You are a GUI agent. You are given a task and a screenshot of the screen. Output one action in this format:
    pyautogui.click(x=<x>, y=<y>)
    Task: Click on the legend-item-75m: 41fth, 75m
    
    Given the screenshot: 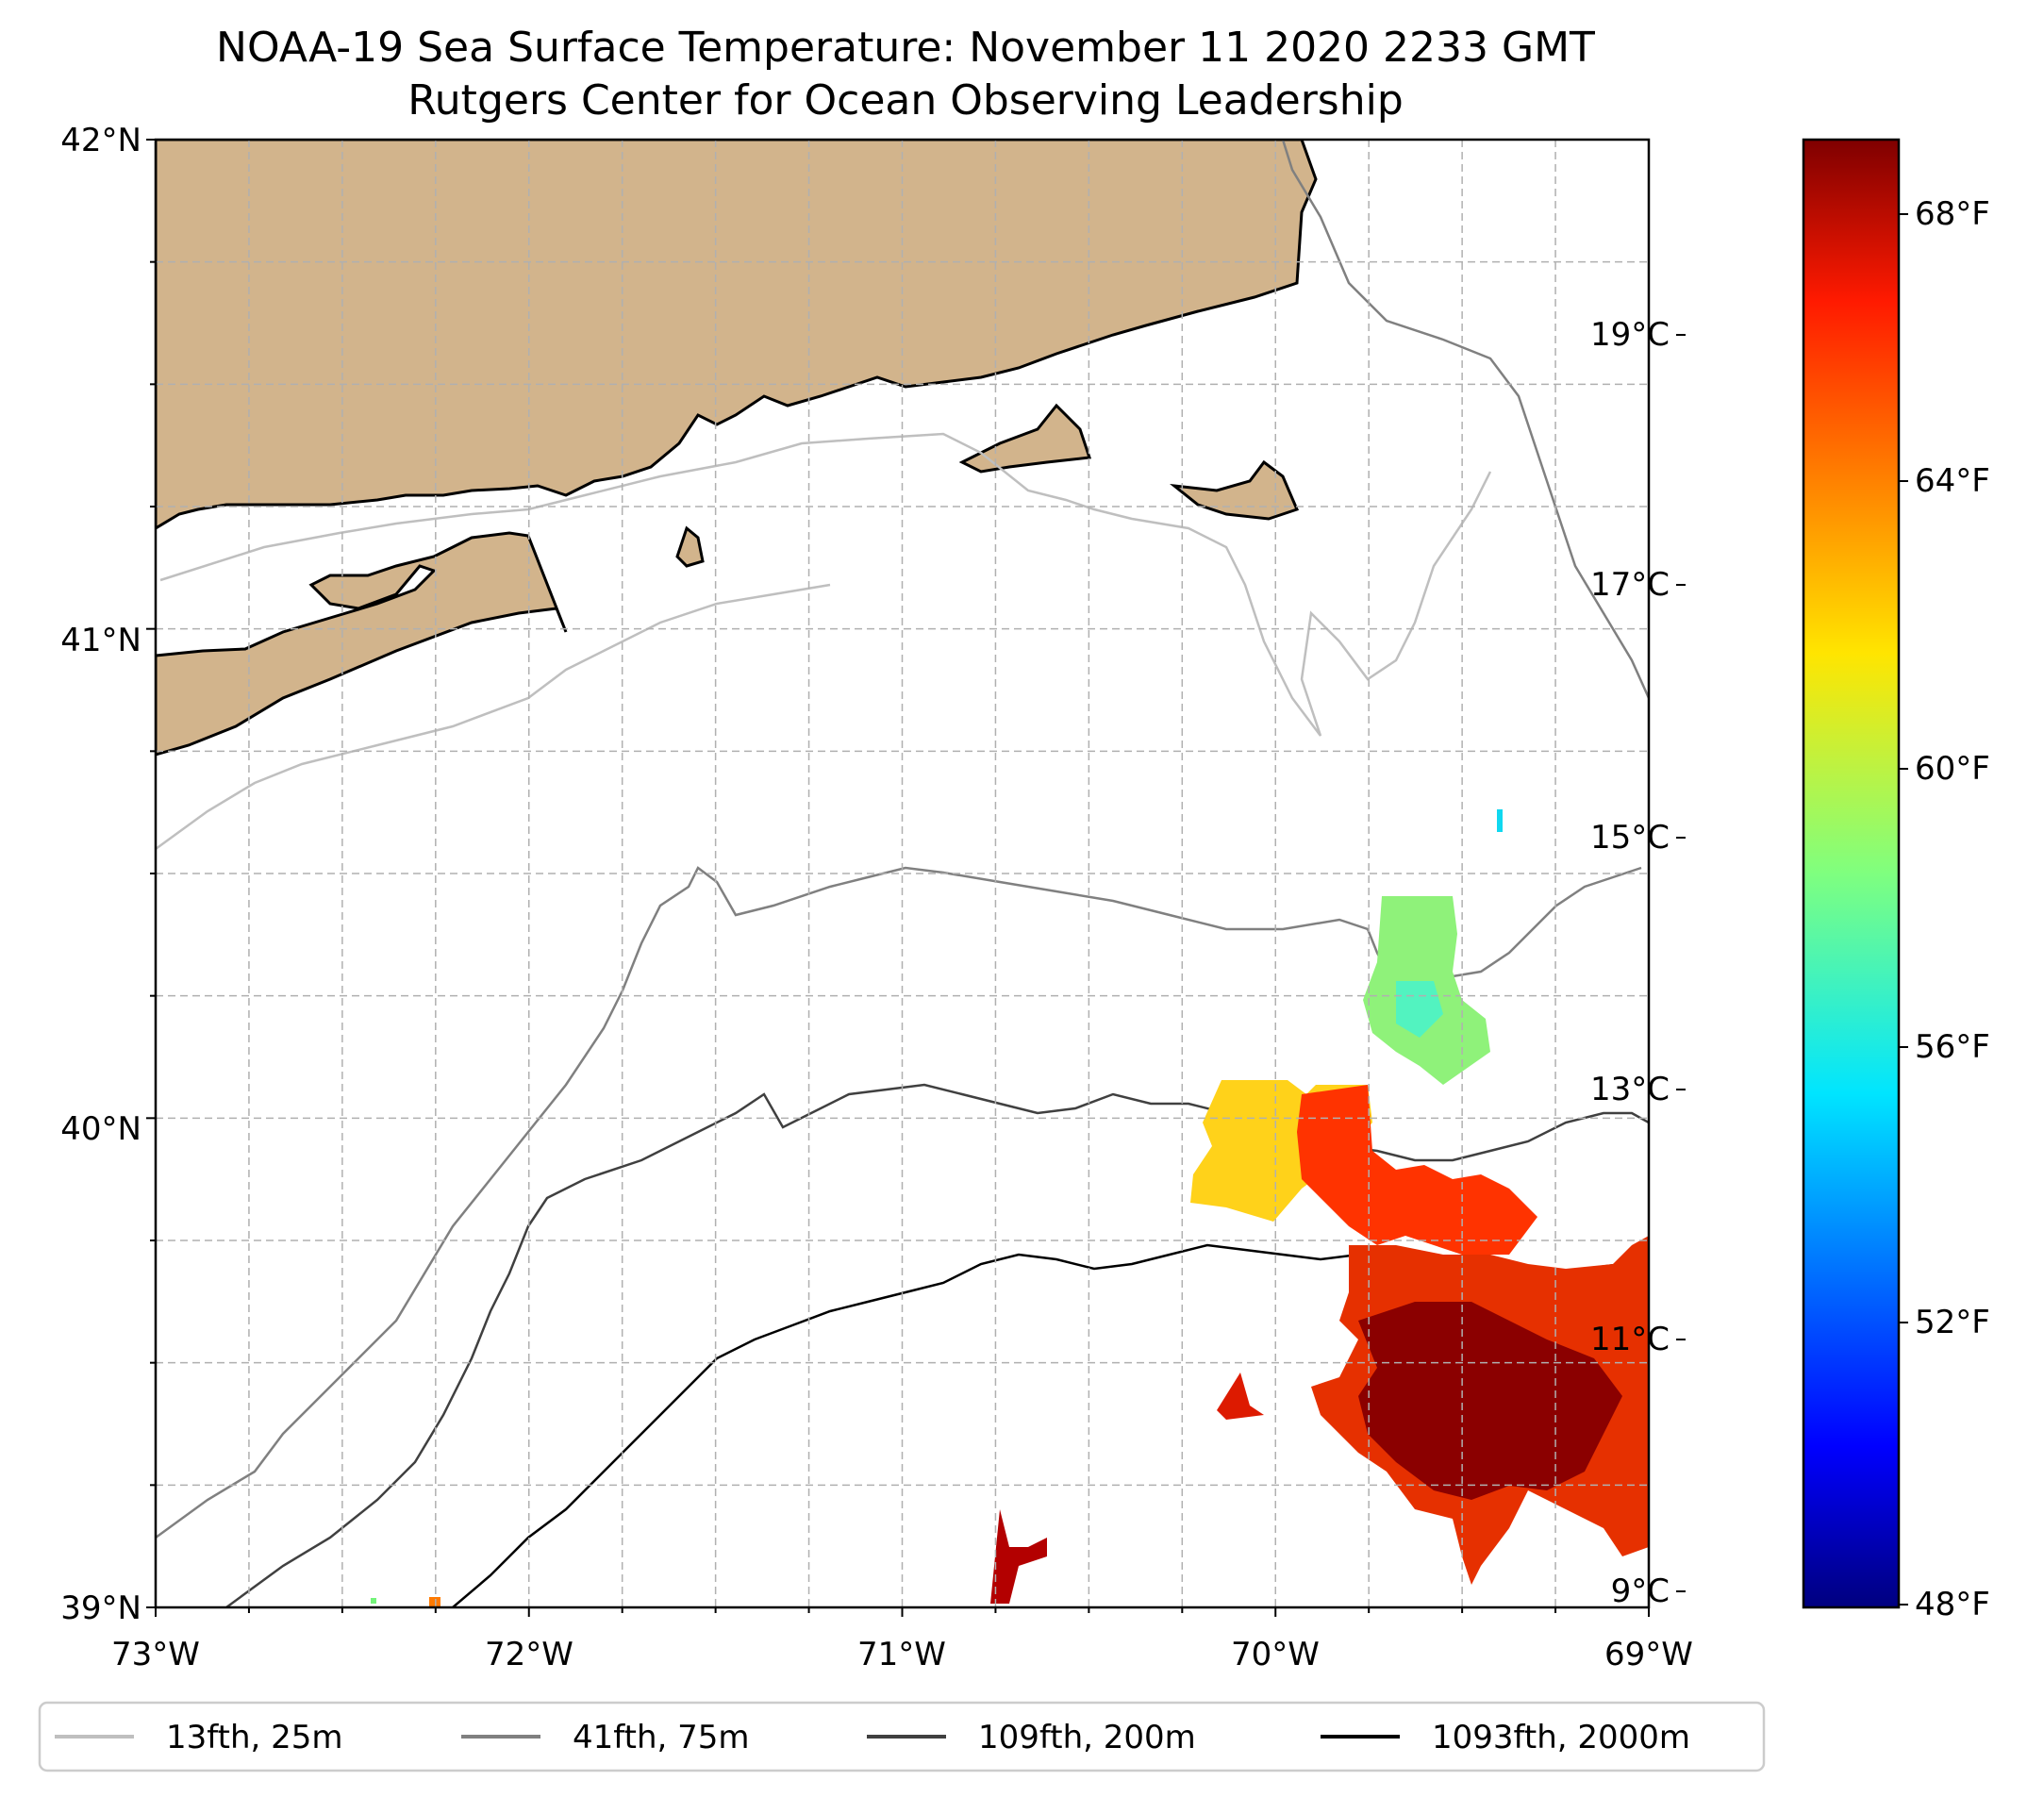 What is the action you would take?
    pyautogui.click(x=605, y=1737)
    